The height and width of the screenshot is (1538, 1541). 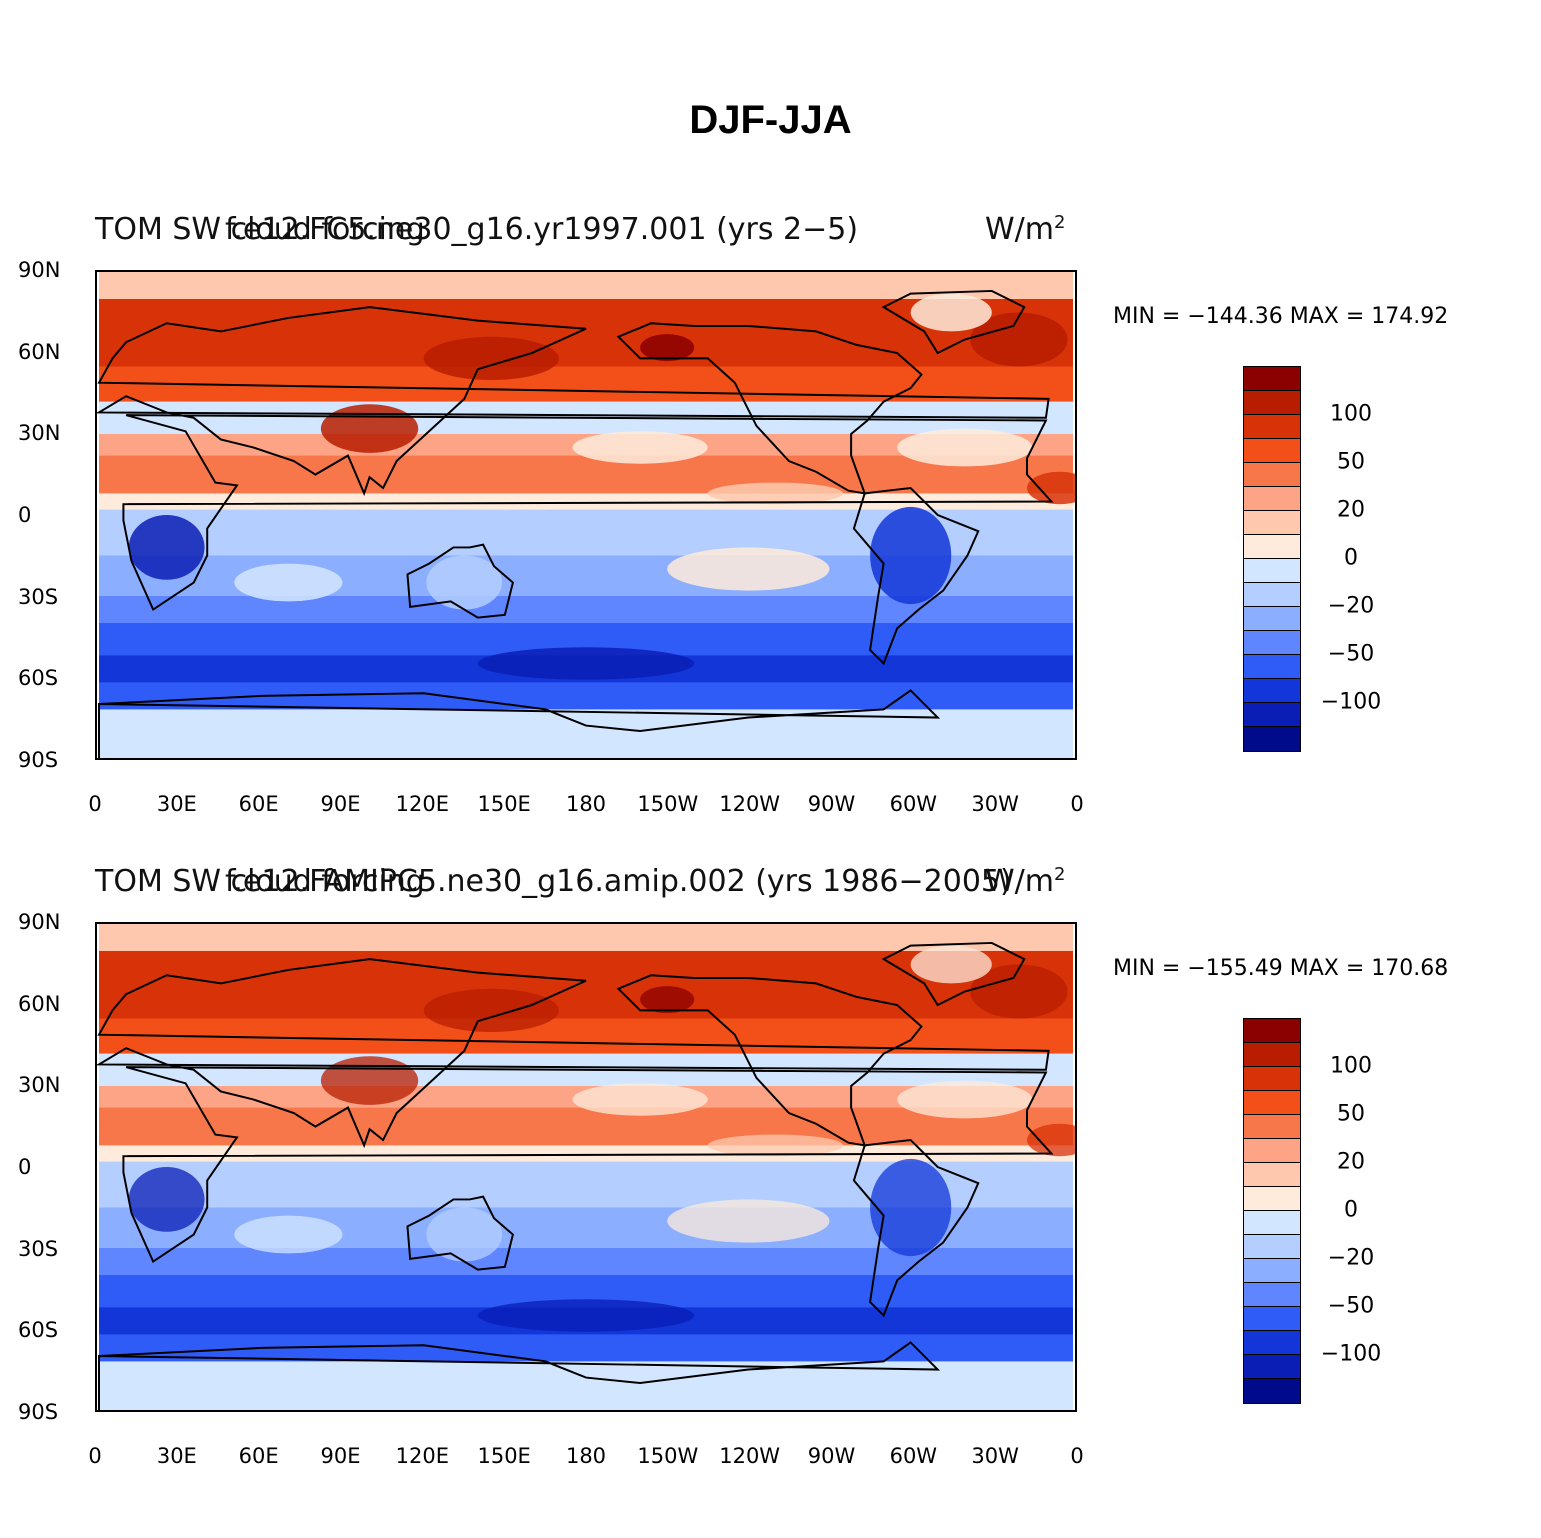 I want to click on longitude-tick-label: 120E, so click(x=422, y=1456).